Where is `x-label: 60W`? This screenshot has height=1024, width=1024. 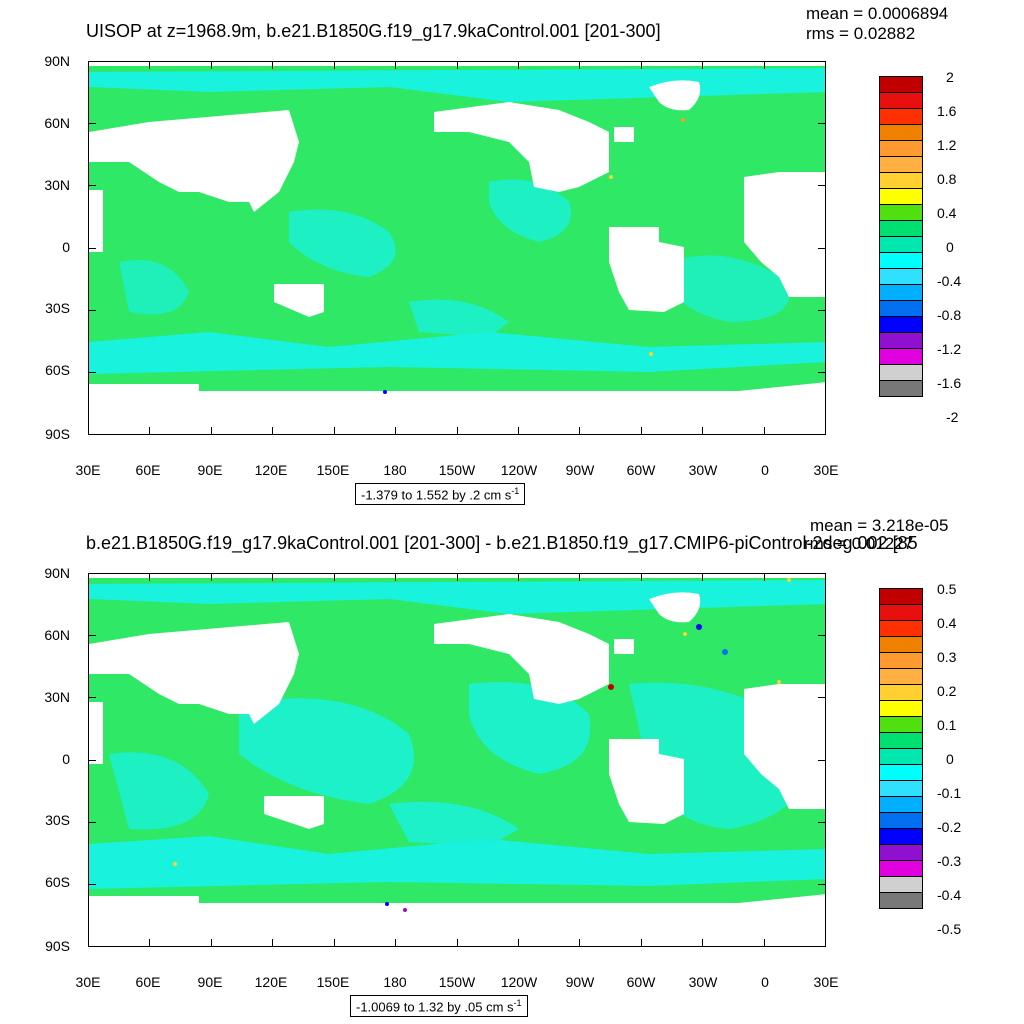 x-label: 60W is located at coordinates (641, 982).